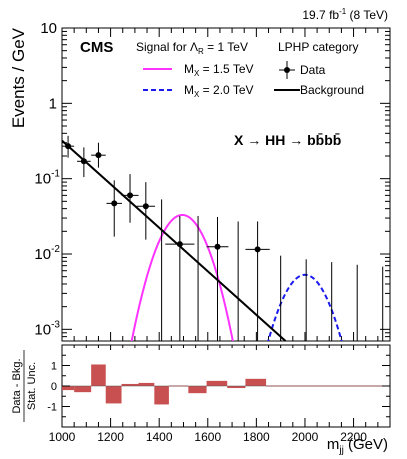  I want to click on y-tick-label: 10, so click(48, 28).